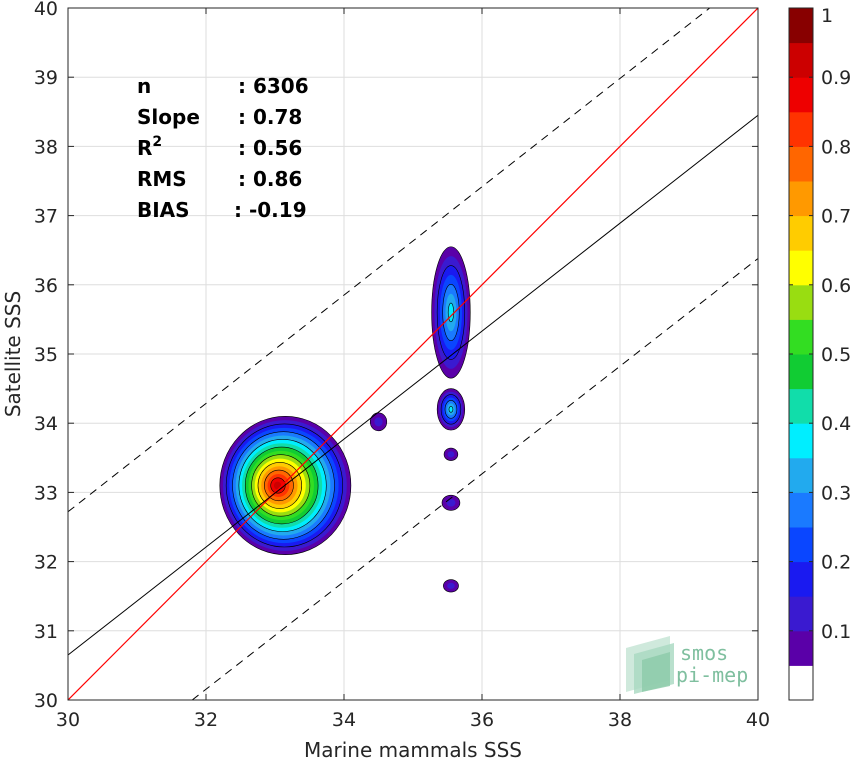  What do you see at coordinates (46, 355) in the screenshot?
I see `y-tick-label: 35` at bounding box center [46, 355].